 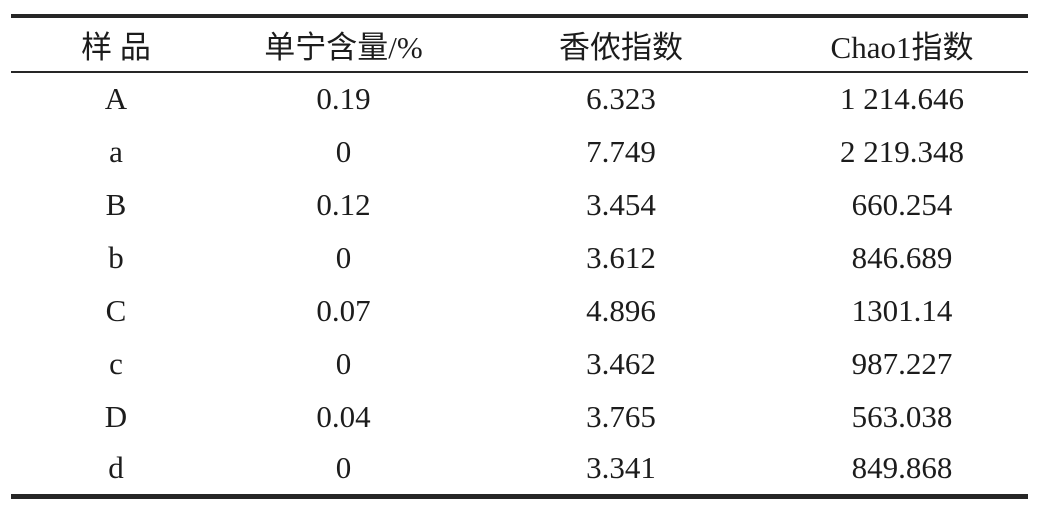 What do you see at coordinates (116, 468) in the screenshot?
I see `cell-sample: d` at bounding box center [116, 468].